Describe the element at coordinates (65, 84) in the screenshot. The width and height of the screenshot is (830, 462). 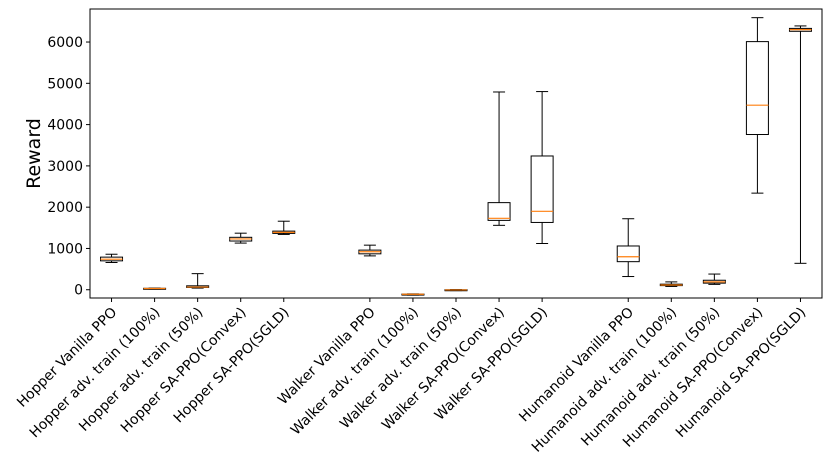
I see `y-tick-label: 5000` at that location.